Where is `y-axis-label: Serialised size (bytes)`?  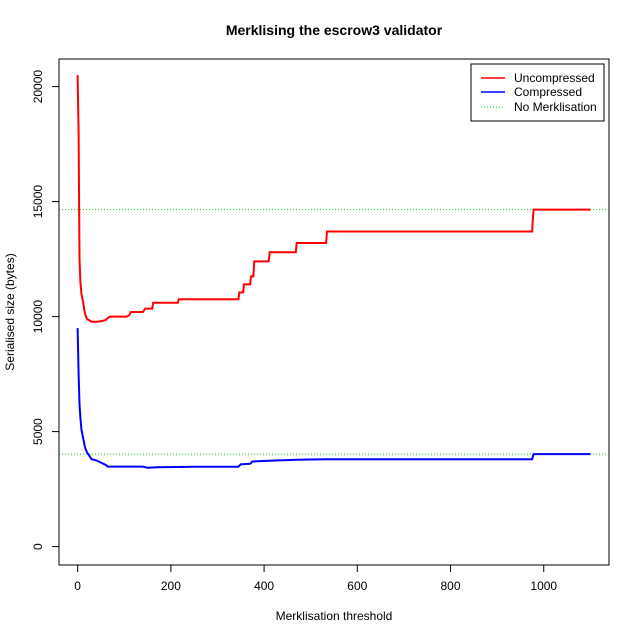 y-axis-label: Serialised size (bytes) is located at coordinates (10, 311).